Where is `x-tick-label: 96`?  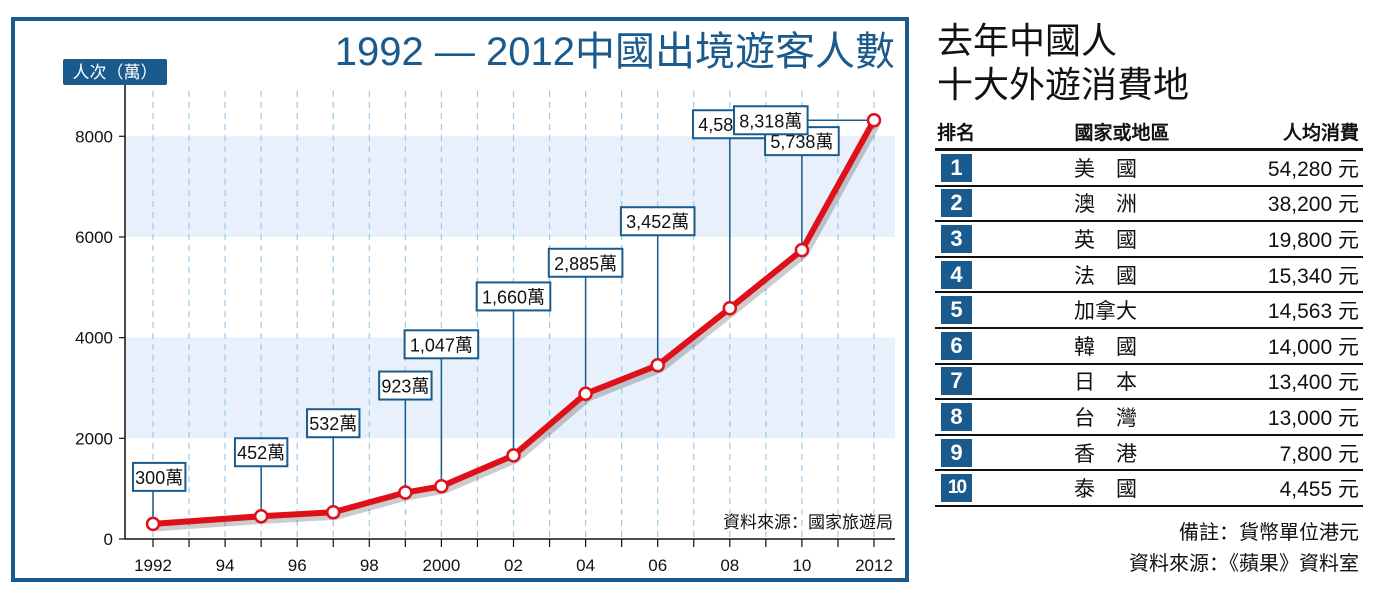 x-tick-label: 96 is located at coordinates (297, 565).